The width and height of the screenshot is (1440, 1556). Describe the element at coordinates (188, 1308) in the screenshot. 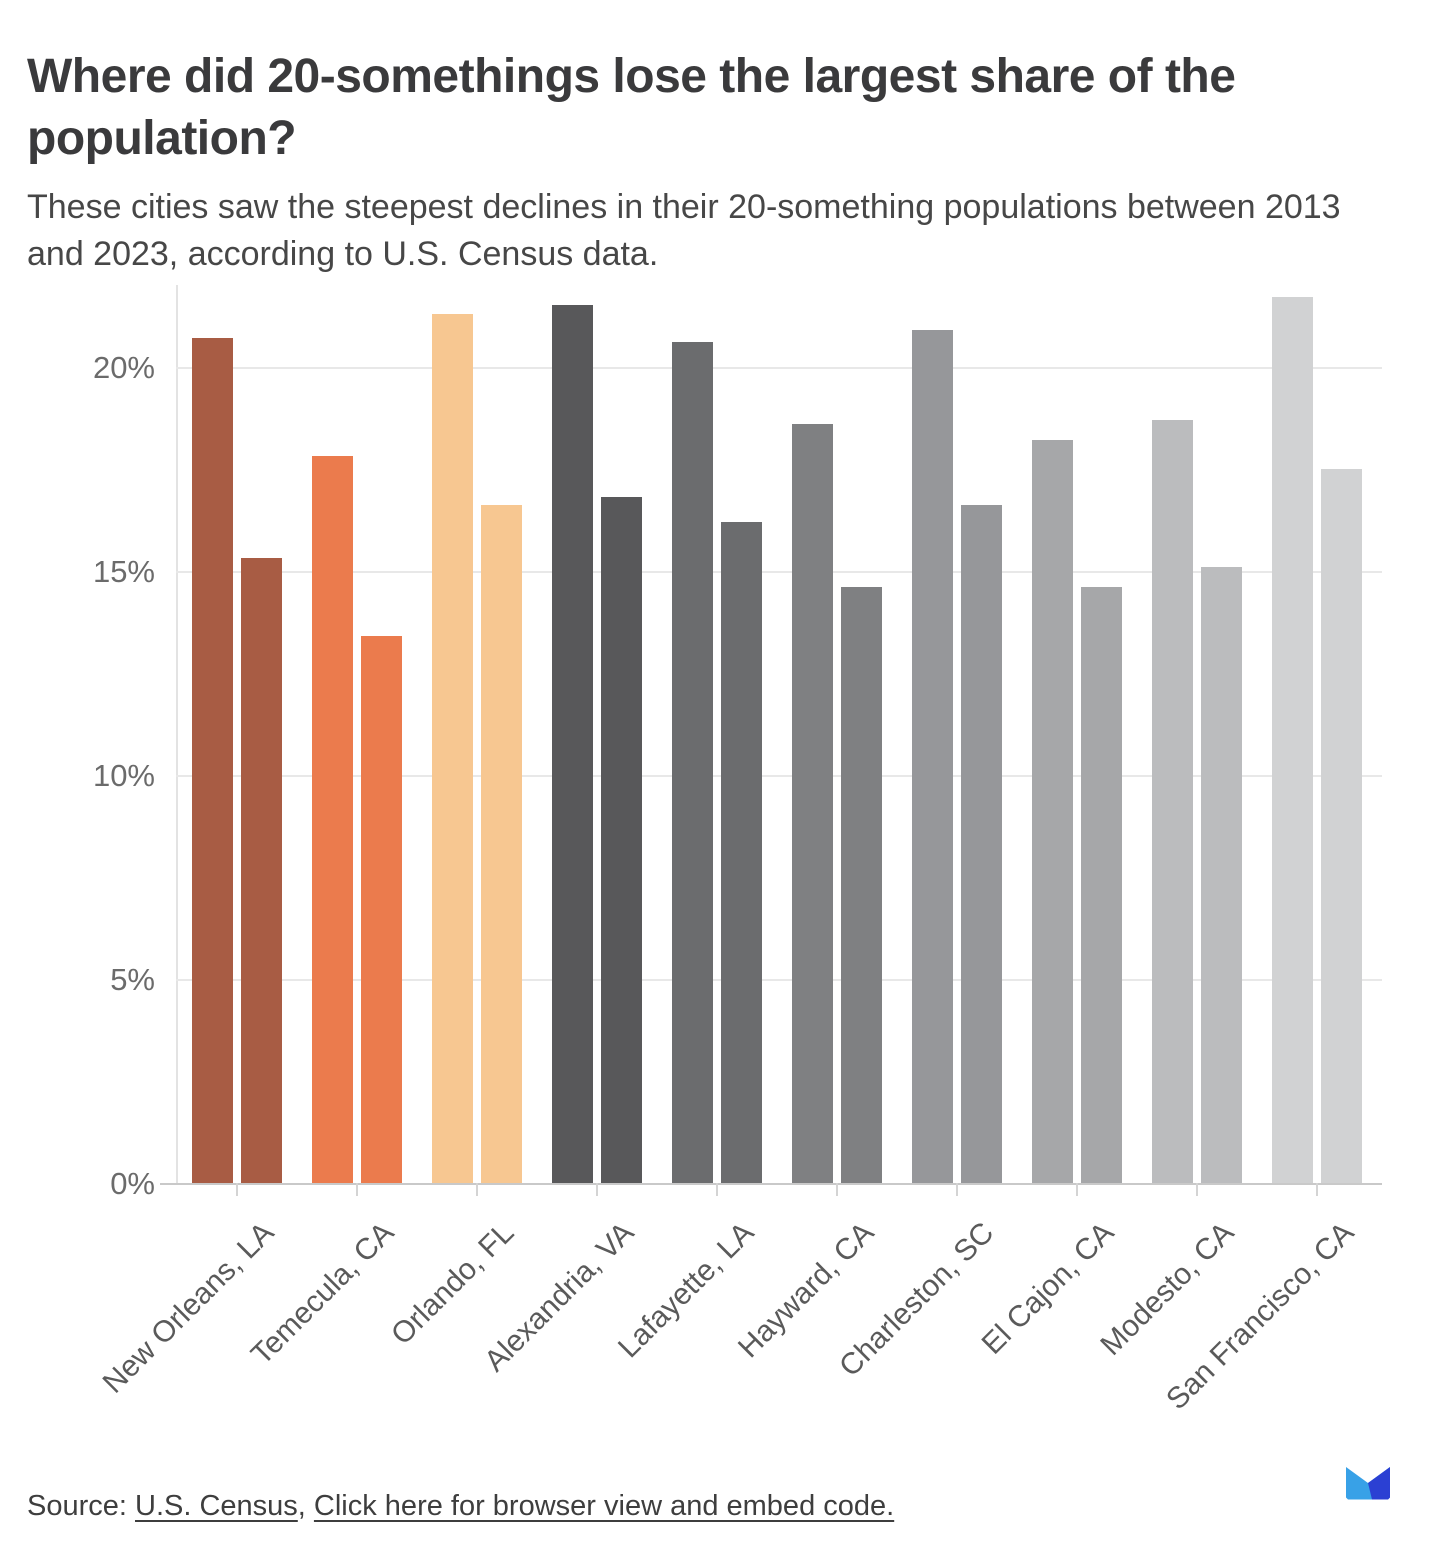

I see `x-axis-label-new-orleans-la: New Orleans, LA` at that location.